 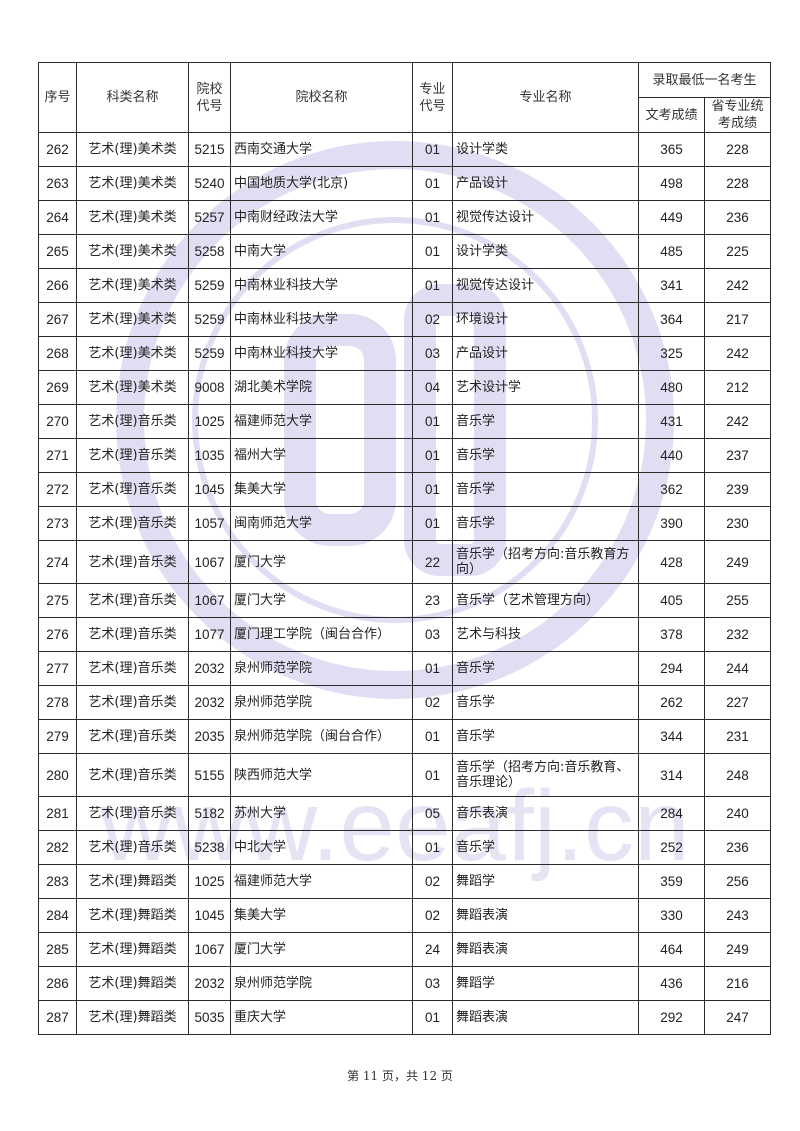 What do you see at coordinates (57, 387) in the screenshot?
I see `cell-seq: 269` at bounding box center [57, 387].